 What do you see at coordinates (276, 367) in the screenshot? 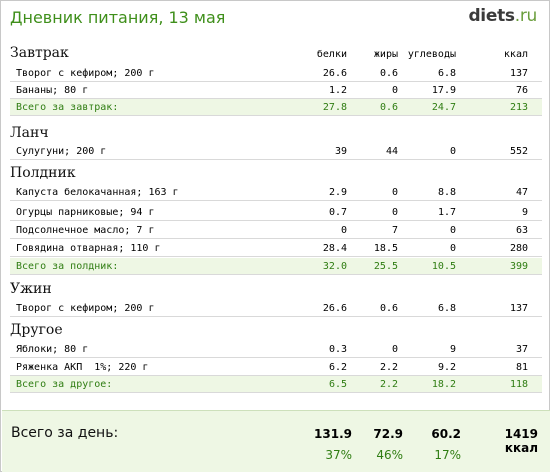
I see `table-row: Ряженка АКП 1%; 220 г 6.2 2.2 9.2 81` at bounding box center [276, 367].